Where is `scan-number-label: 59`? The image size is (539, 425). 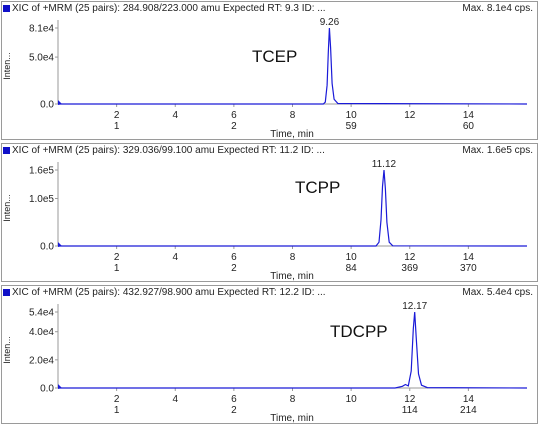 scan-number-label: 59 is located at coordinates (352, 126).